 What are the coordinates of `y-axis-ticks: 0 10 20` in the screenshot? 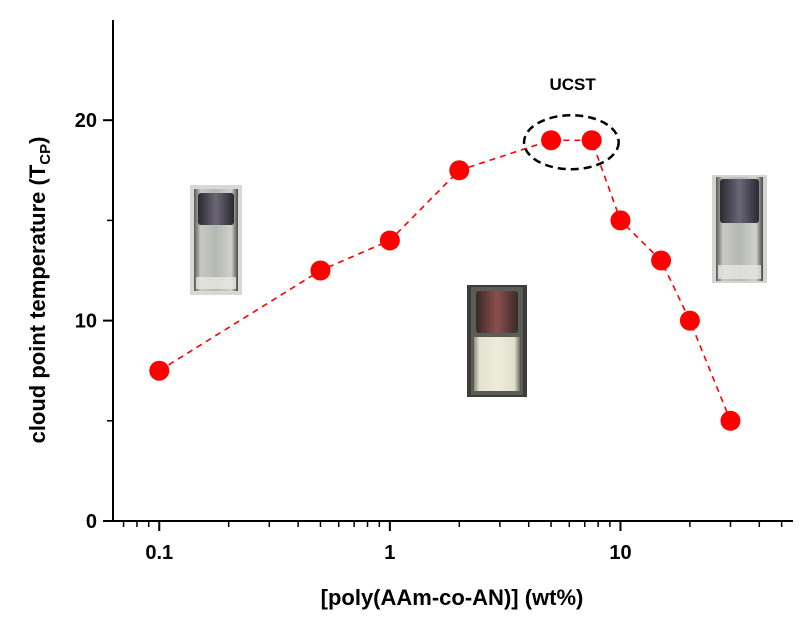 It's located at (94, 321).